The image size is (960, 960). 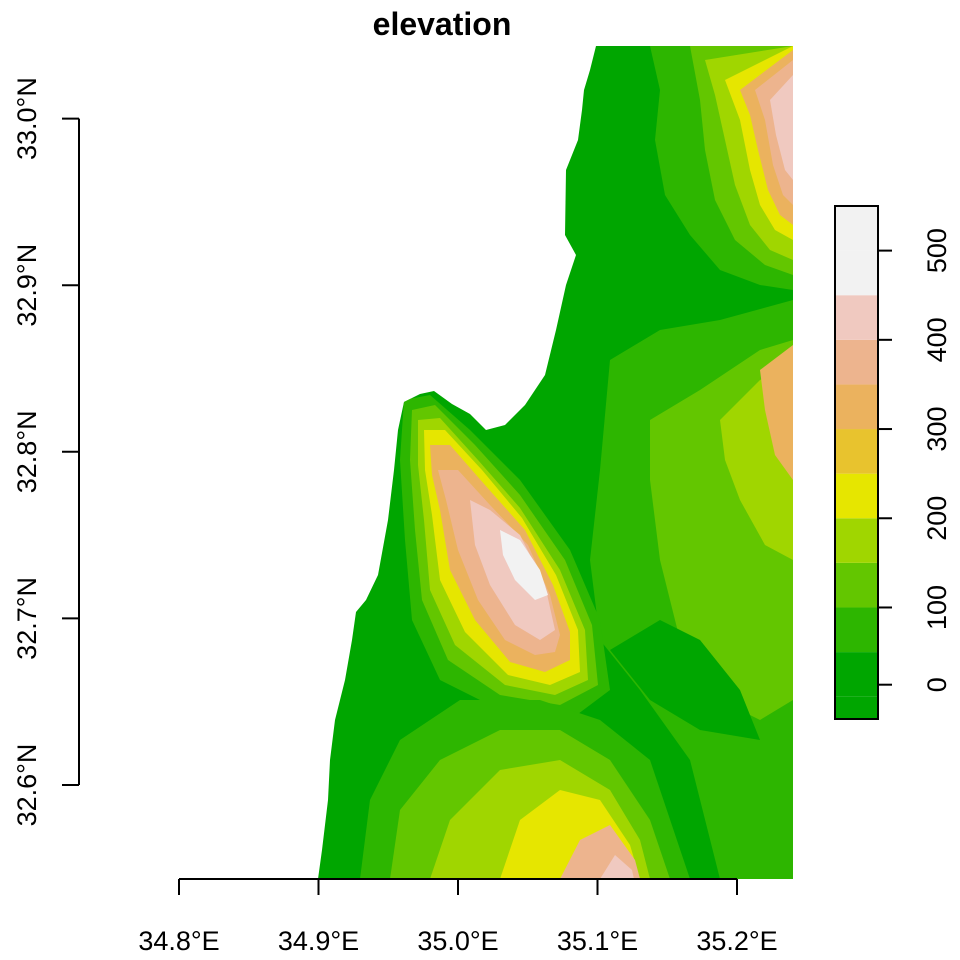 What do you see at coordinates (597, 941) in the screenshot?
I see `x-tick-label: 35.1°E` at bounding box center [597, 941].